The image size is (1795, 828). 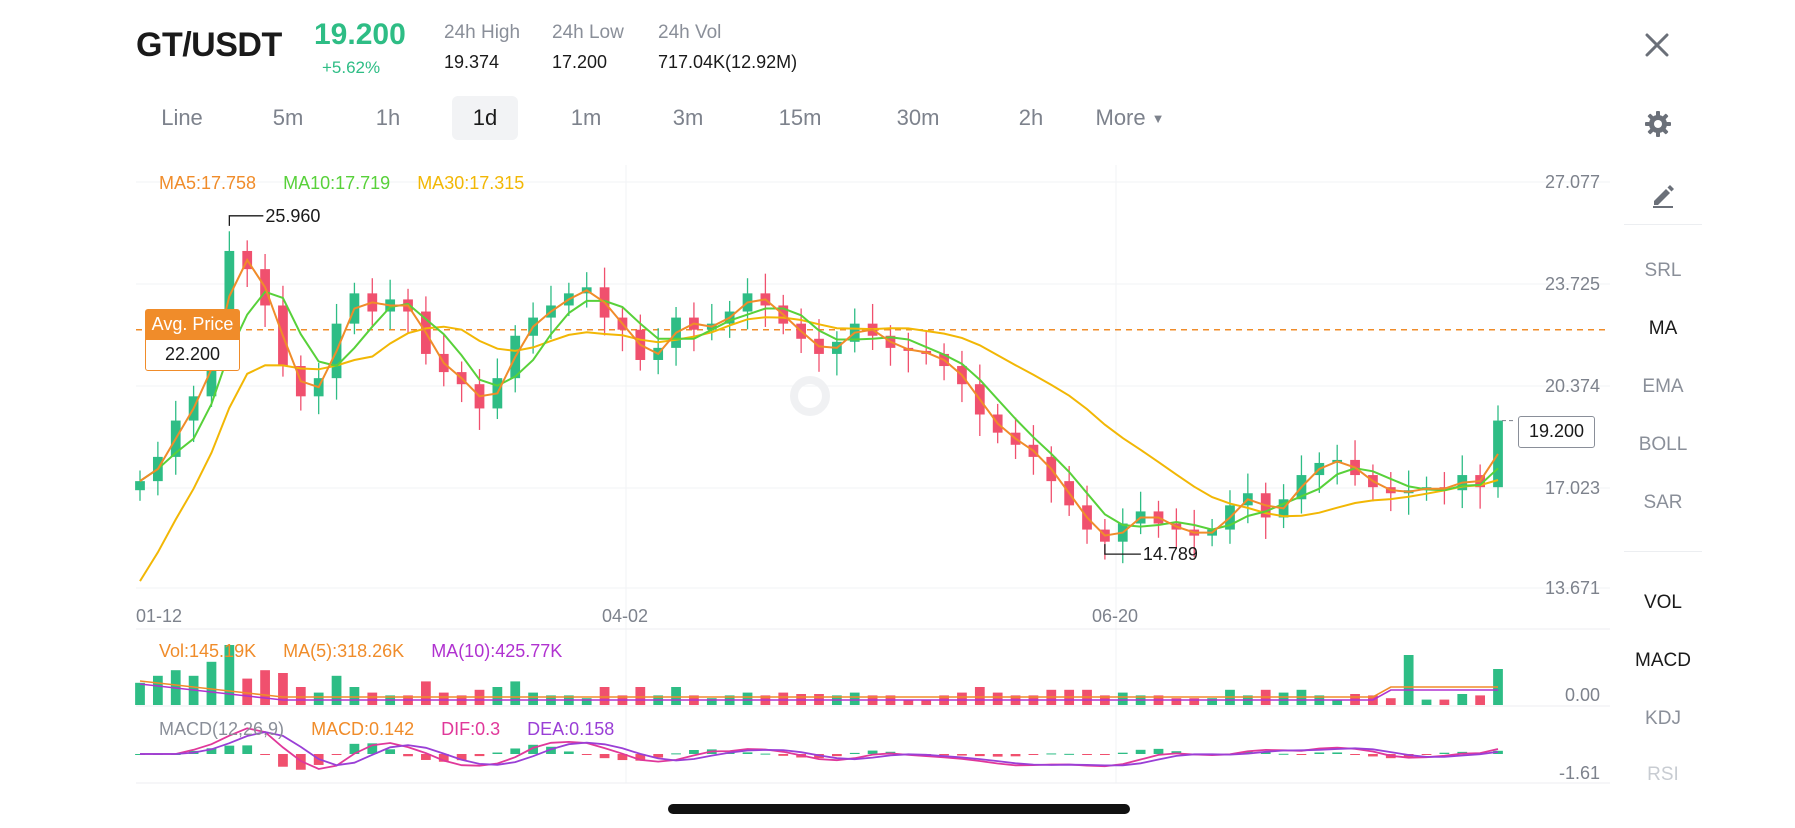 I want to click on dif-legend: DIF:0.3, so click(x=471, y=729).